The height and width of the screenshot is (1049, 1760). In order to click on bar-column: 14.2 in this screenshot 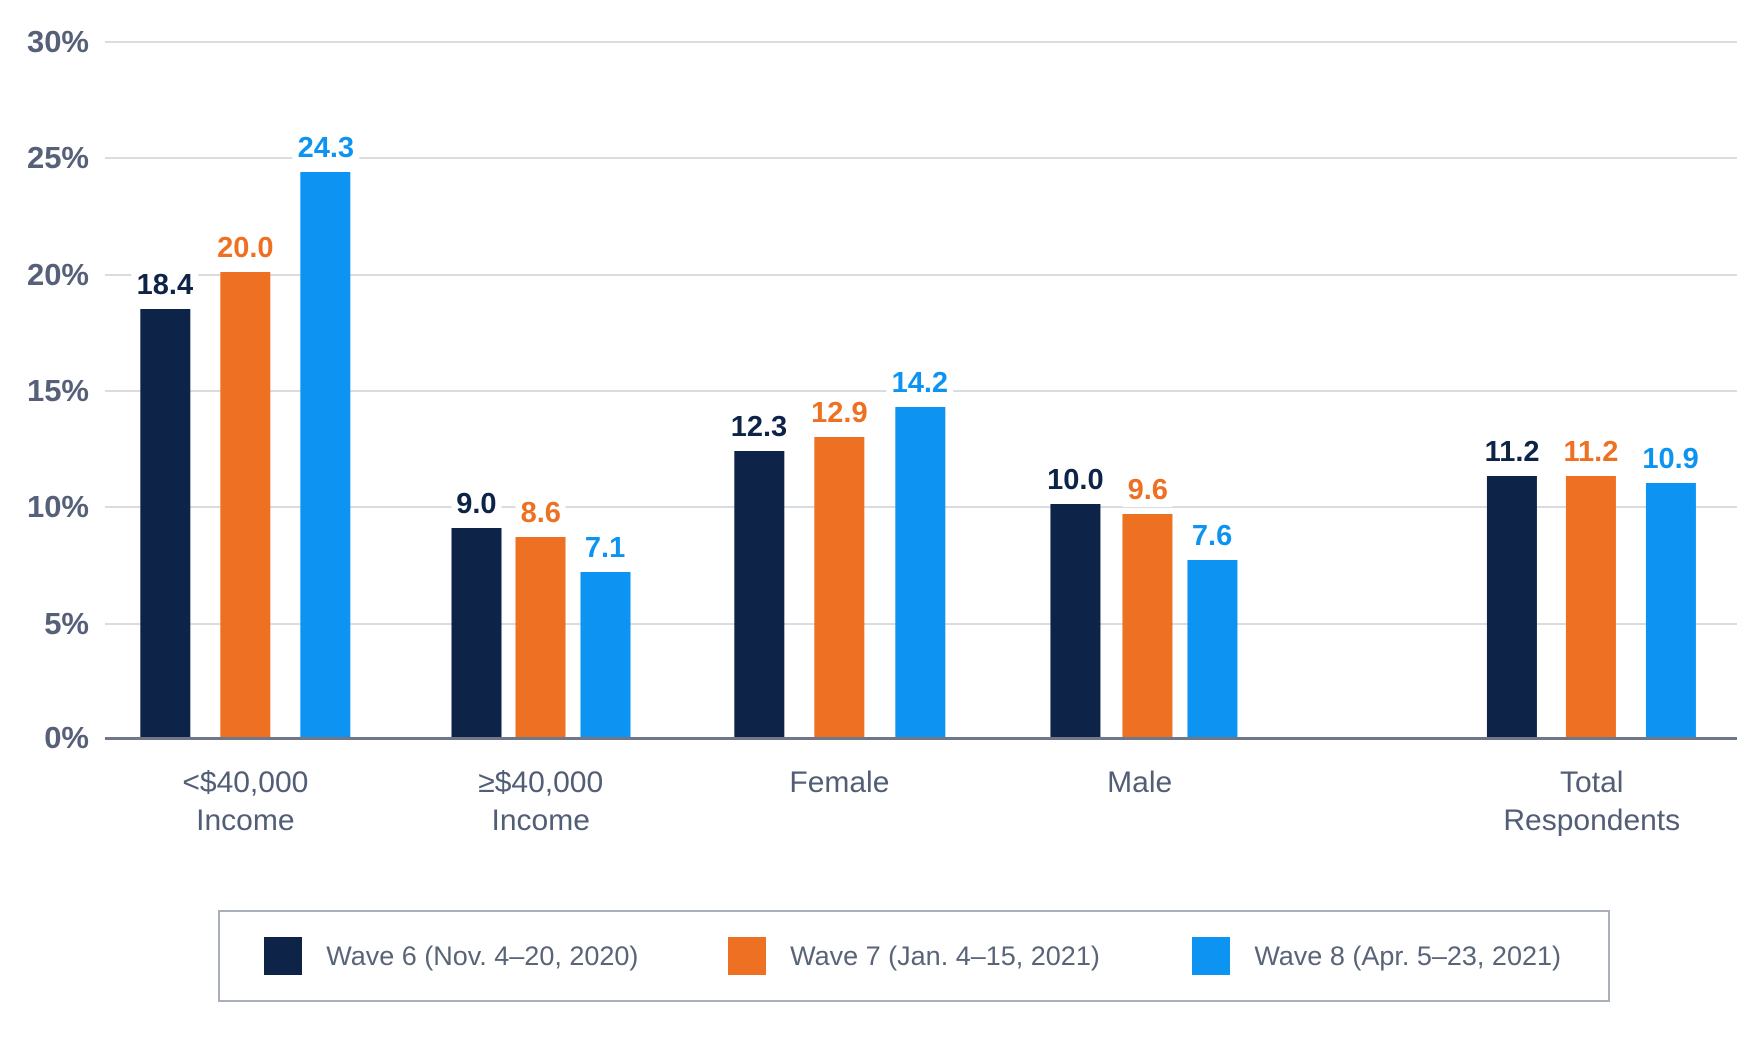, I will do `click(920, 551)`.